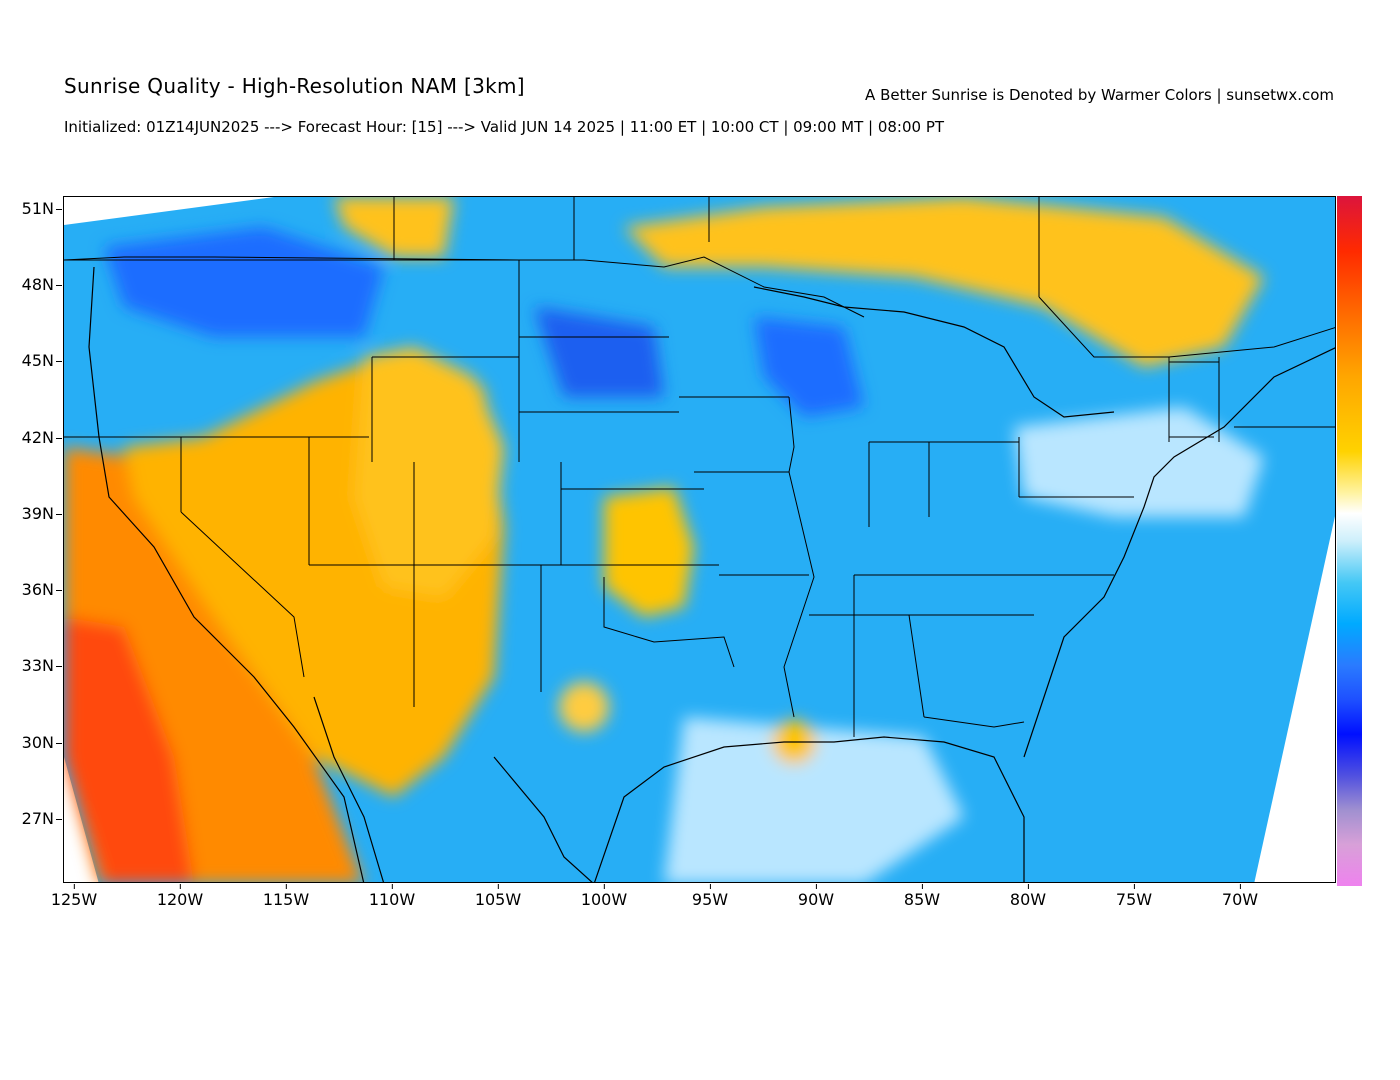 The image size is (1400, 1080). I want to click on warm-region-rockies, so click(429, 472).